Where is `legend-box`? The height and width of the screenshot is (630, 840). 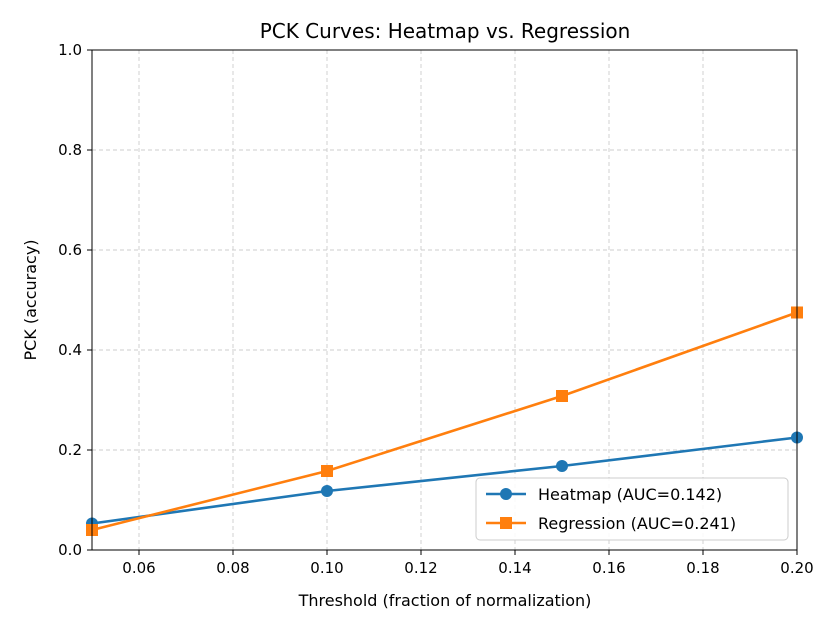 legend-box is located at coordinates (632, 509).